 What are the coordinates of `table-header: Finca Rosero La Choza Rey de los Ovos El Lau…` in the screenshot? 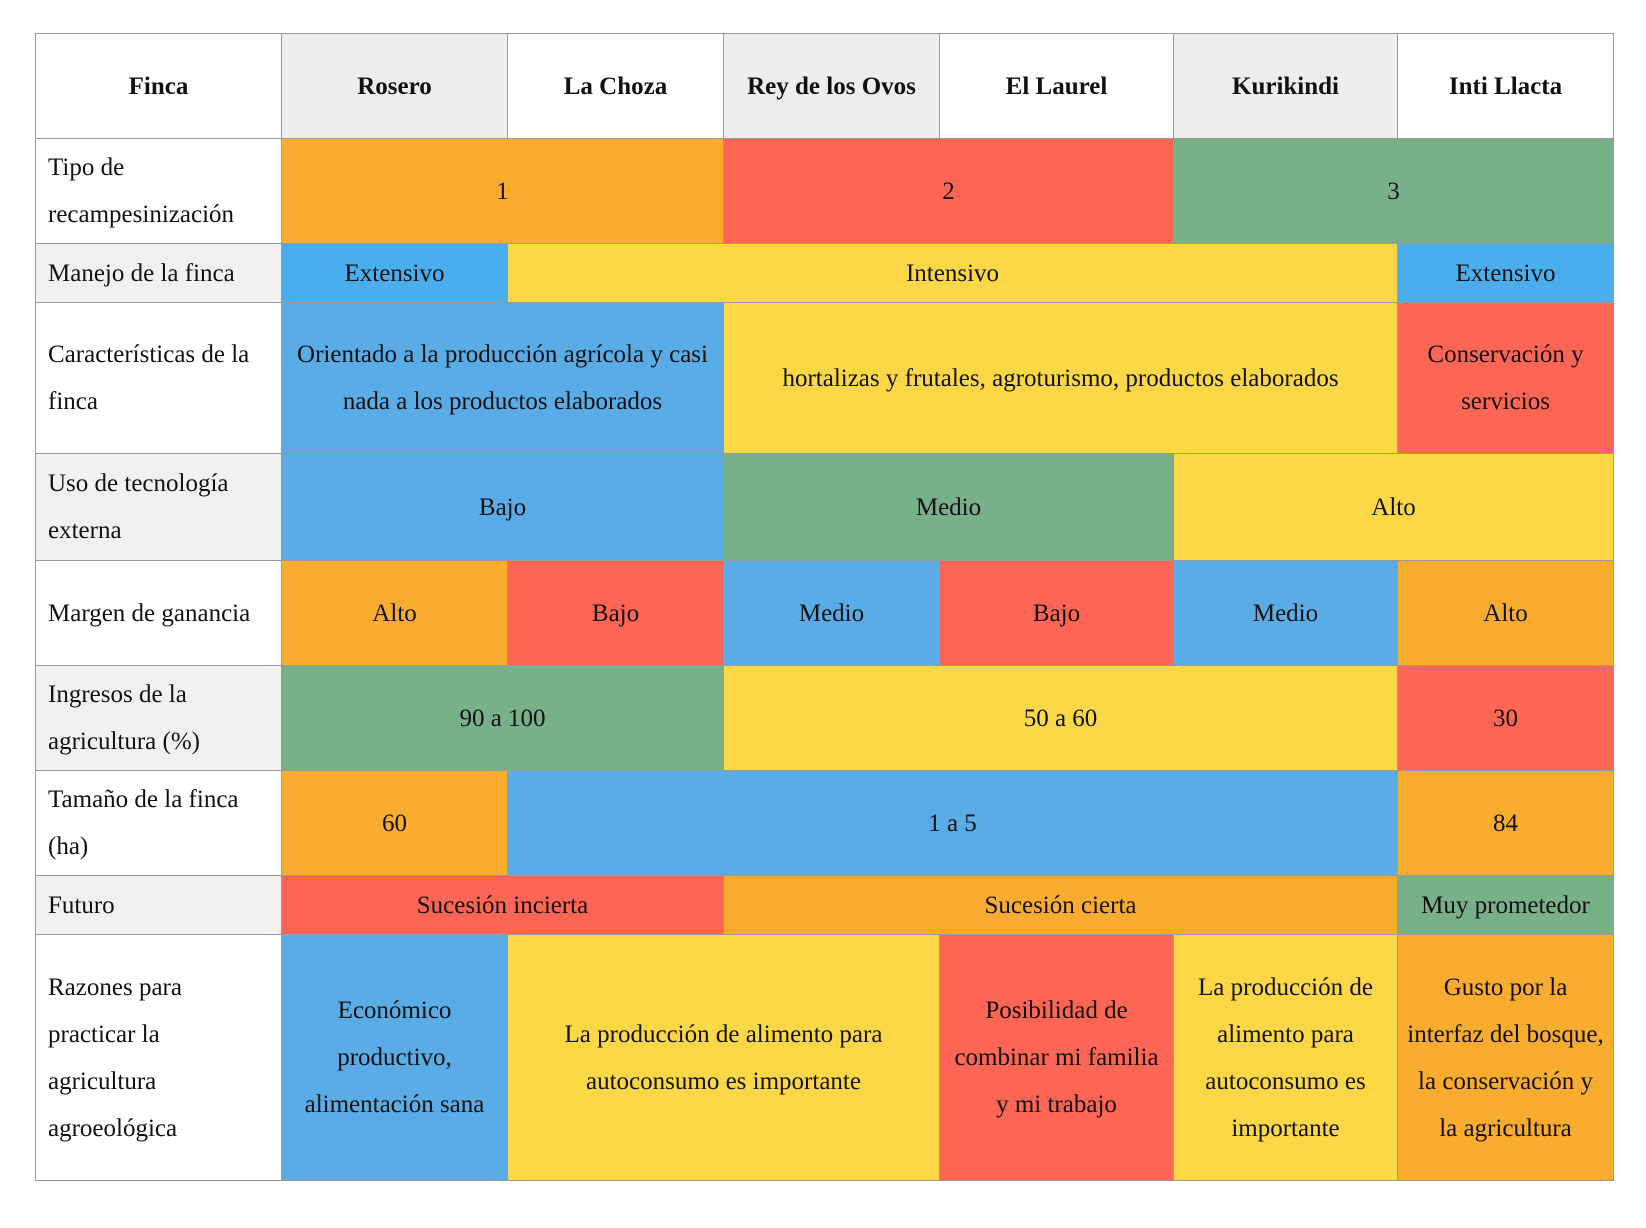 It's located at (824, 86).